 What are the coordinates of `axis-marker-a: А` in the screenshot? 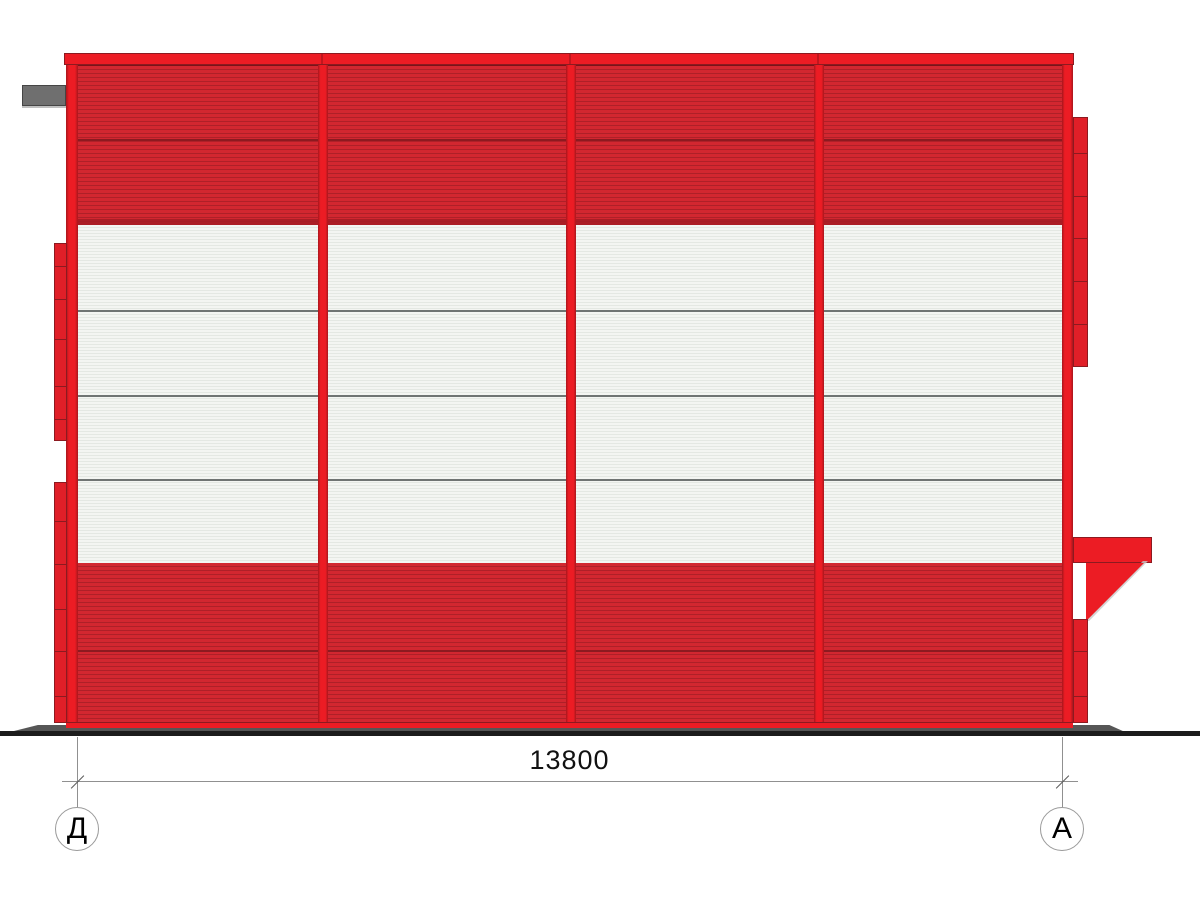 It's located at (1062, 829).